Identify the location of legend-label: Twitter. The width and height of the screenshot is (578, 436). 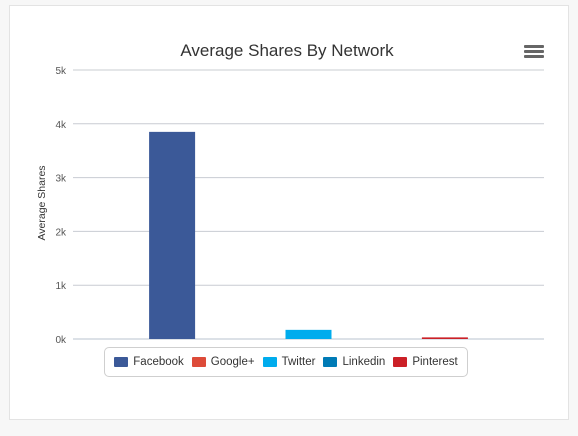
(298, 362).